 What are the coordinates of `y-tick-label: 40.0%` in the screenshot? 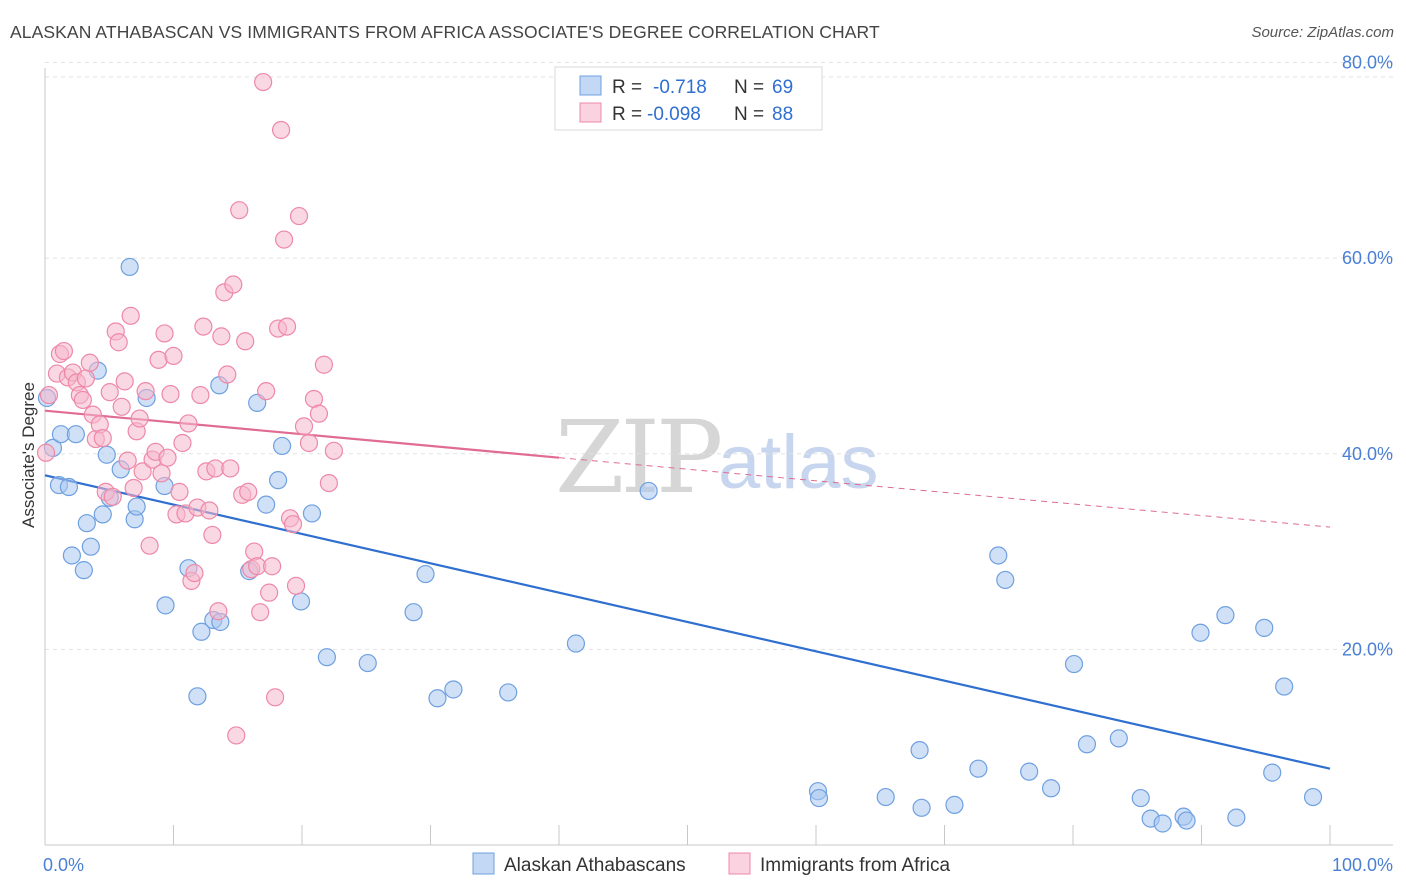 It's located at (1367, 454).